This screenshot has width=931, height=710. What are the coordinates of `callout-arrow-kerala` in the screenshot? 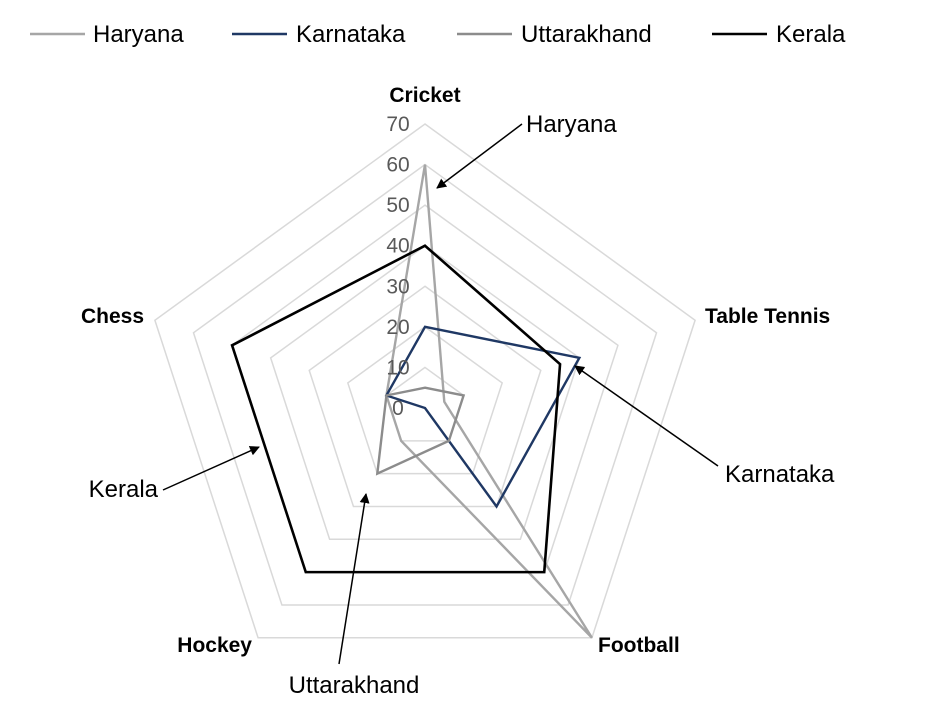 It's located at (211, 468).